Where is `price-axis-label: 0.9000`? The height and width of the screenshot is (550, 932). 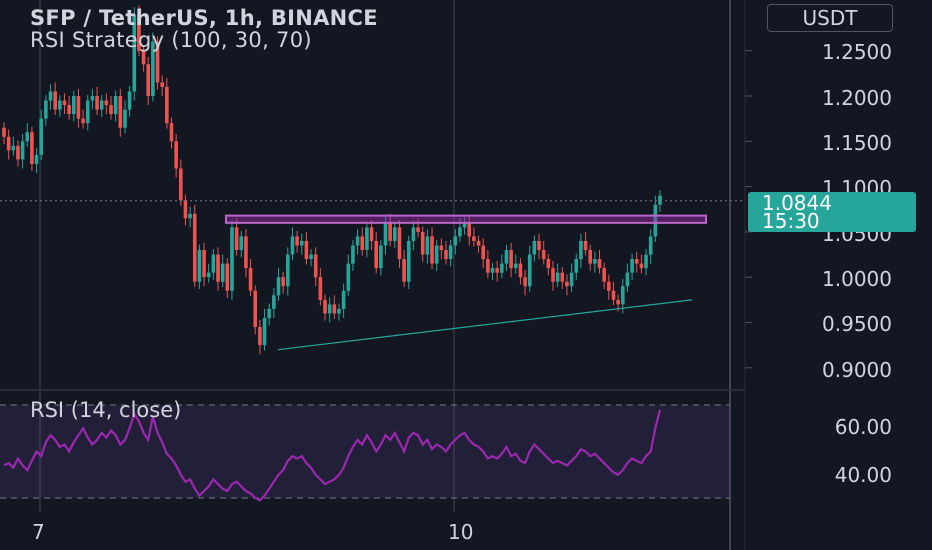 price-axis-label: 0.9000 is located at coordinates (857, 370).